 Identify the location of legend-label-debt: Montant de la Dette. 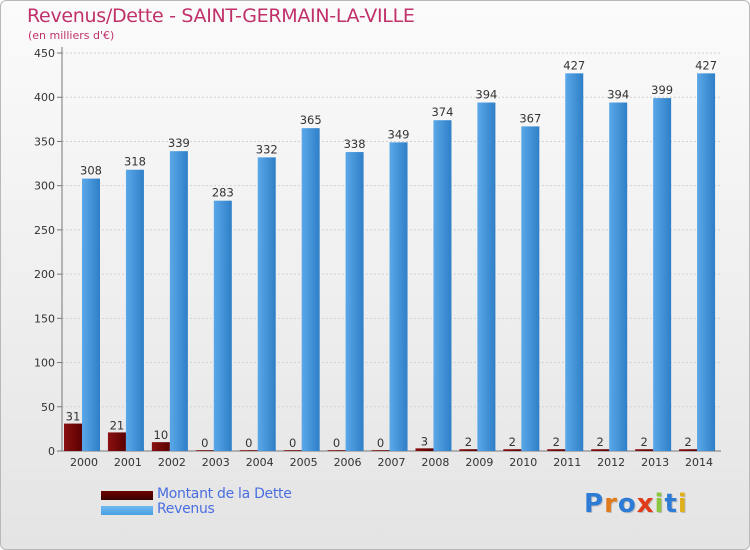
(224, 494).